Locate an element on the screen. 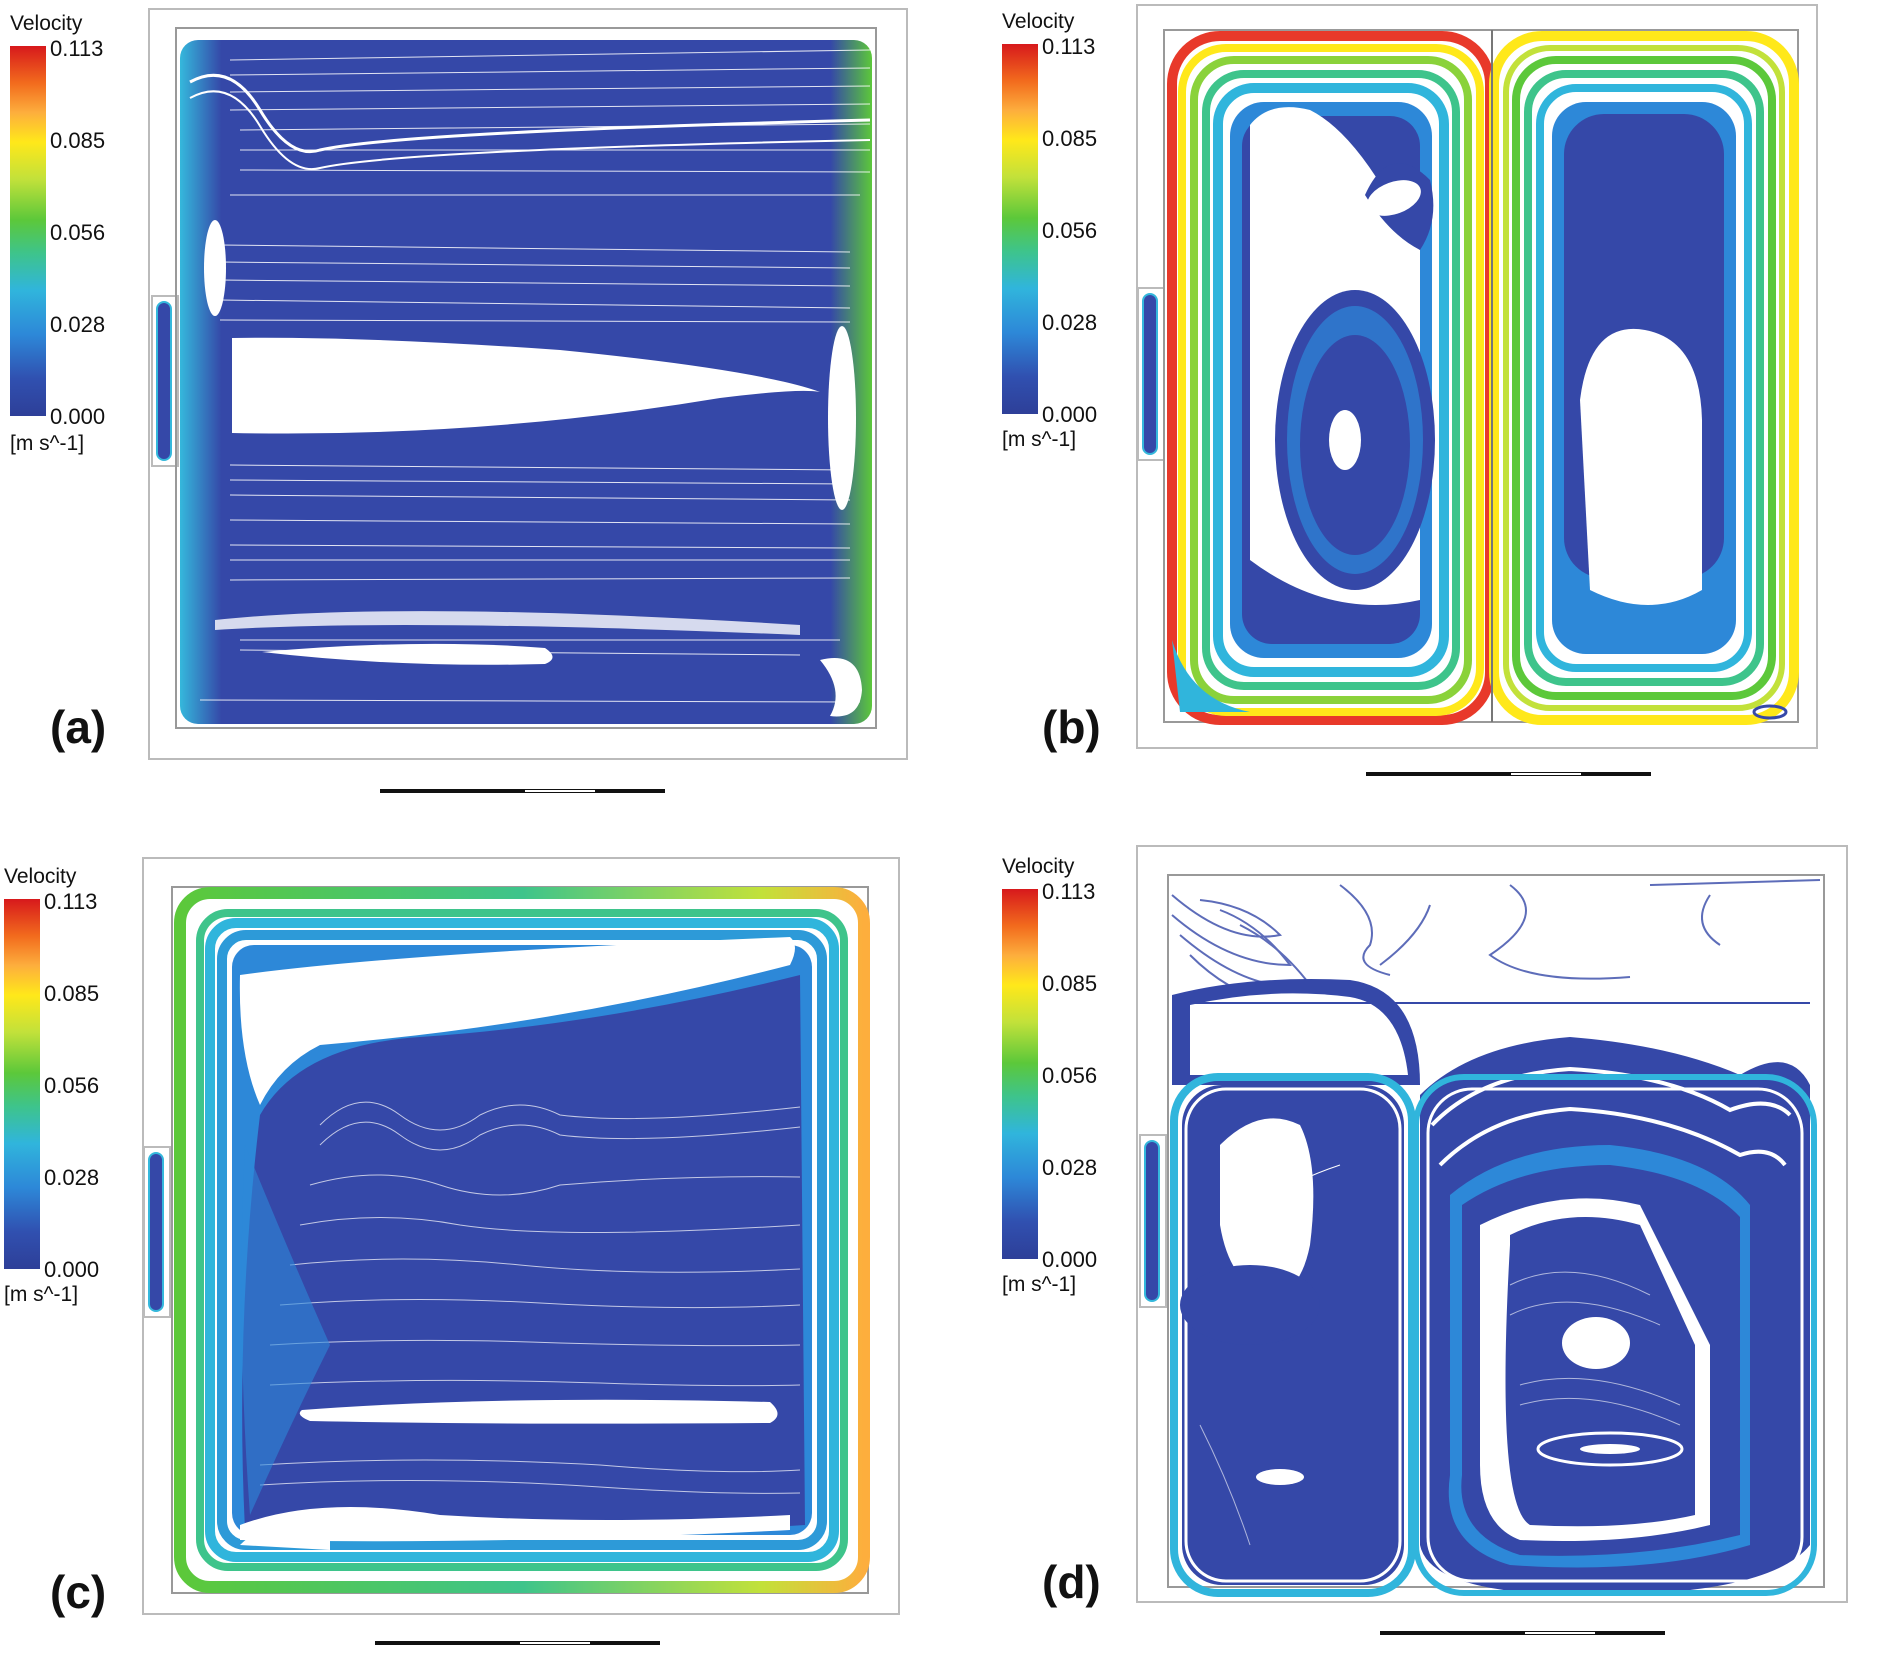 This screenshot has width=1900, height=1655. panel-label: (d) is located at coordinates (1071, 1582).